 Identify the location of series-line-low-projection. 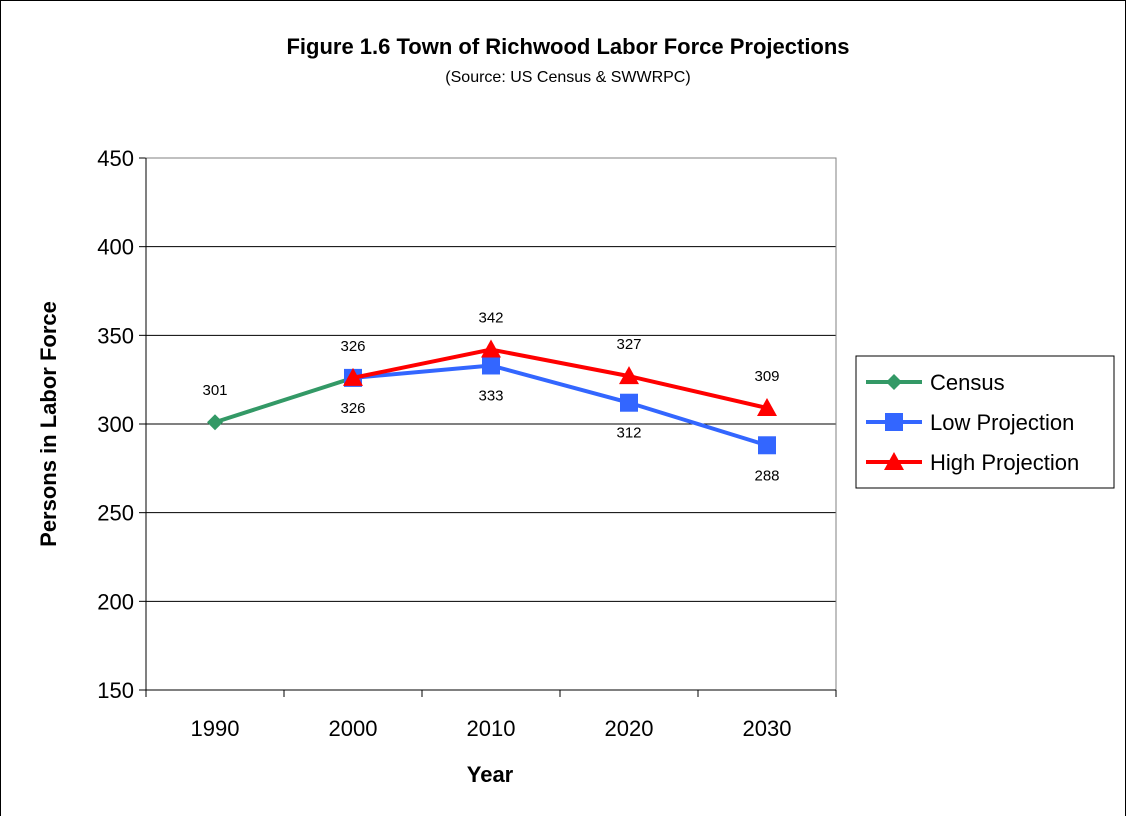
(560, 405).